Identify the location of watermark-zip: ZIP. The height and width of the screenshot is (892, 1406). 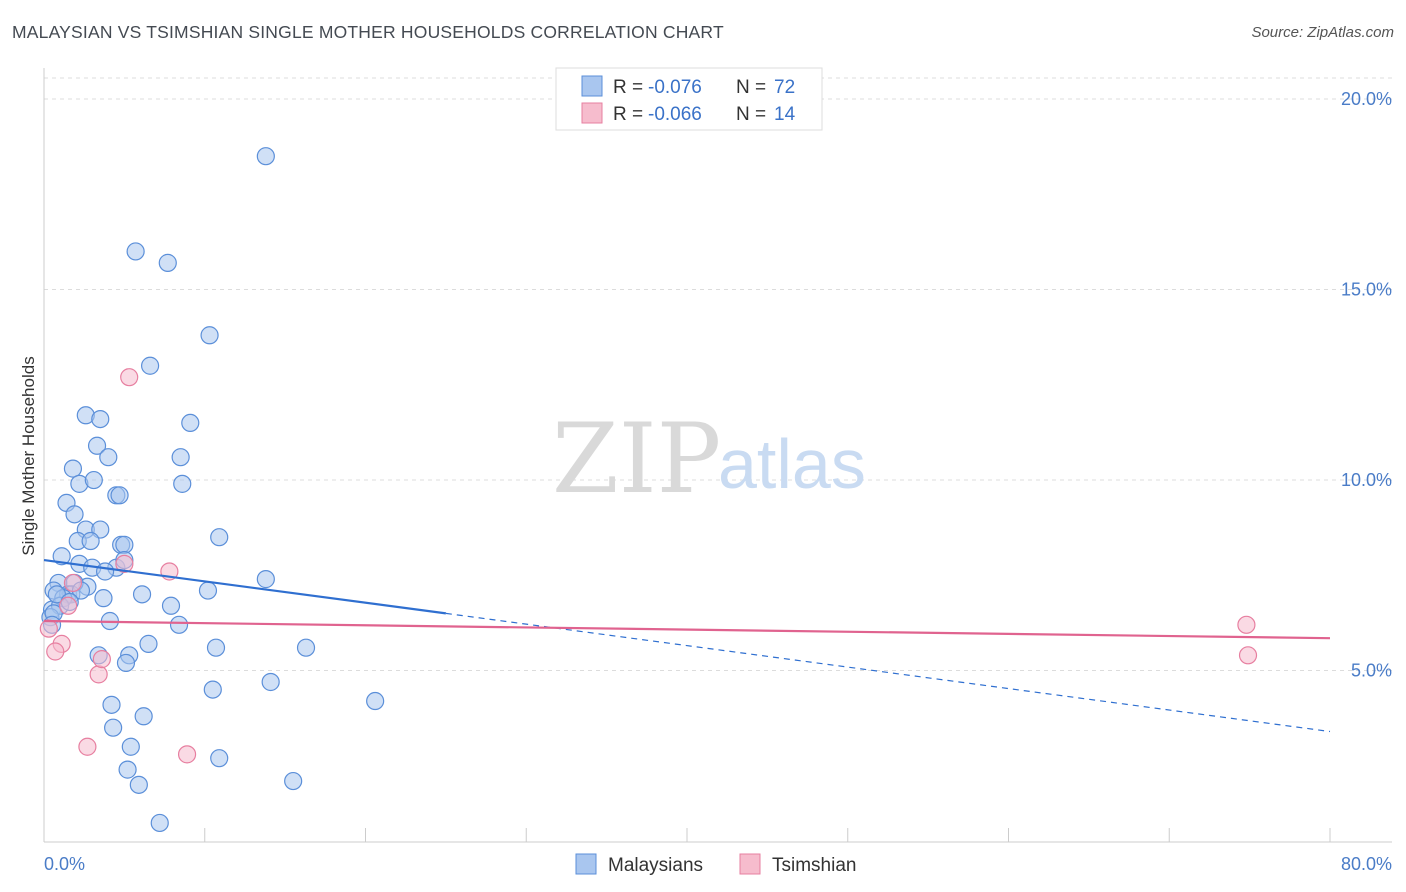
(636, 459).